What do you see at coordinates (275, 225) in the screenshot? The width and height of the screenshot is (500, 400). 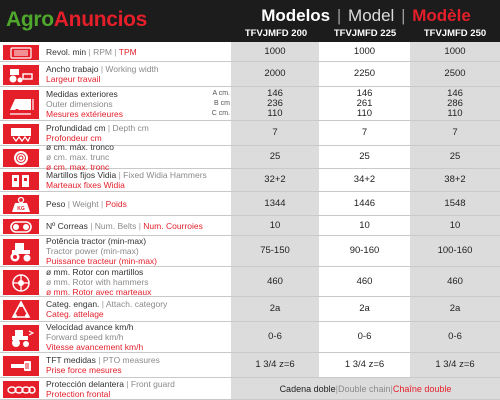 I see `value-cell: 10` at bounding box center [275, 225].